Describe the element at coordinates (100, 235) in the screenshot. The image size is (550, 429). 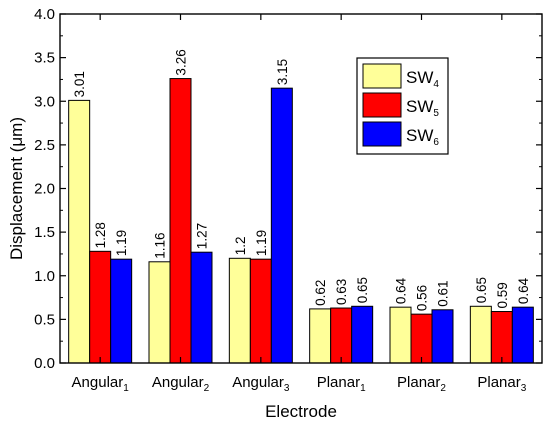
I see `data-label: 1.28` at that location.